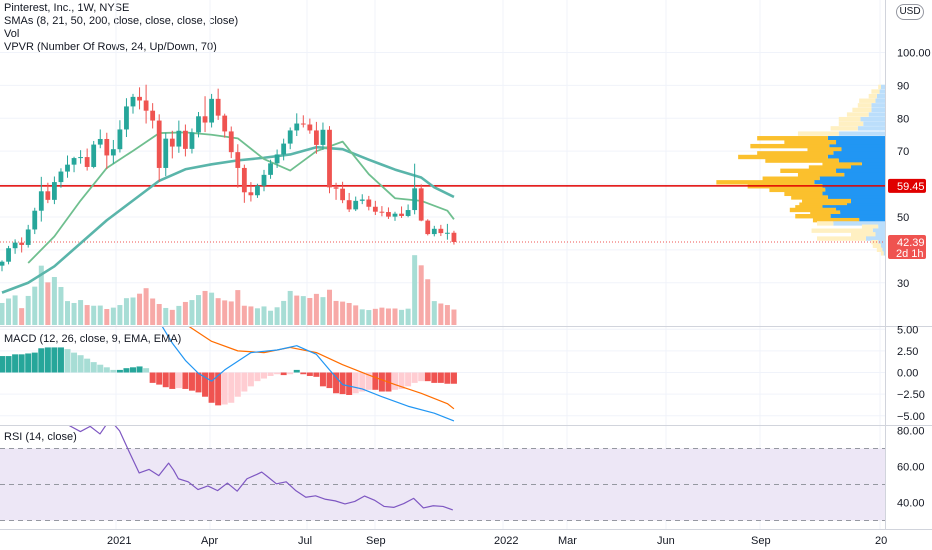  What do you see at coordinates (110, 47) in the screenshot?
I see `vpvr-indicator-label: VPVR (Number Of Rows, 24, Up/Down, 70)` at bounding box center [110, 47].